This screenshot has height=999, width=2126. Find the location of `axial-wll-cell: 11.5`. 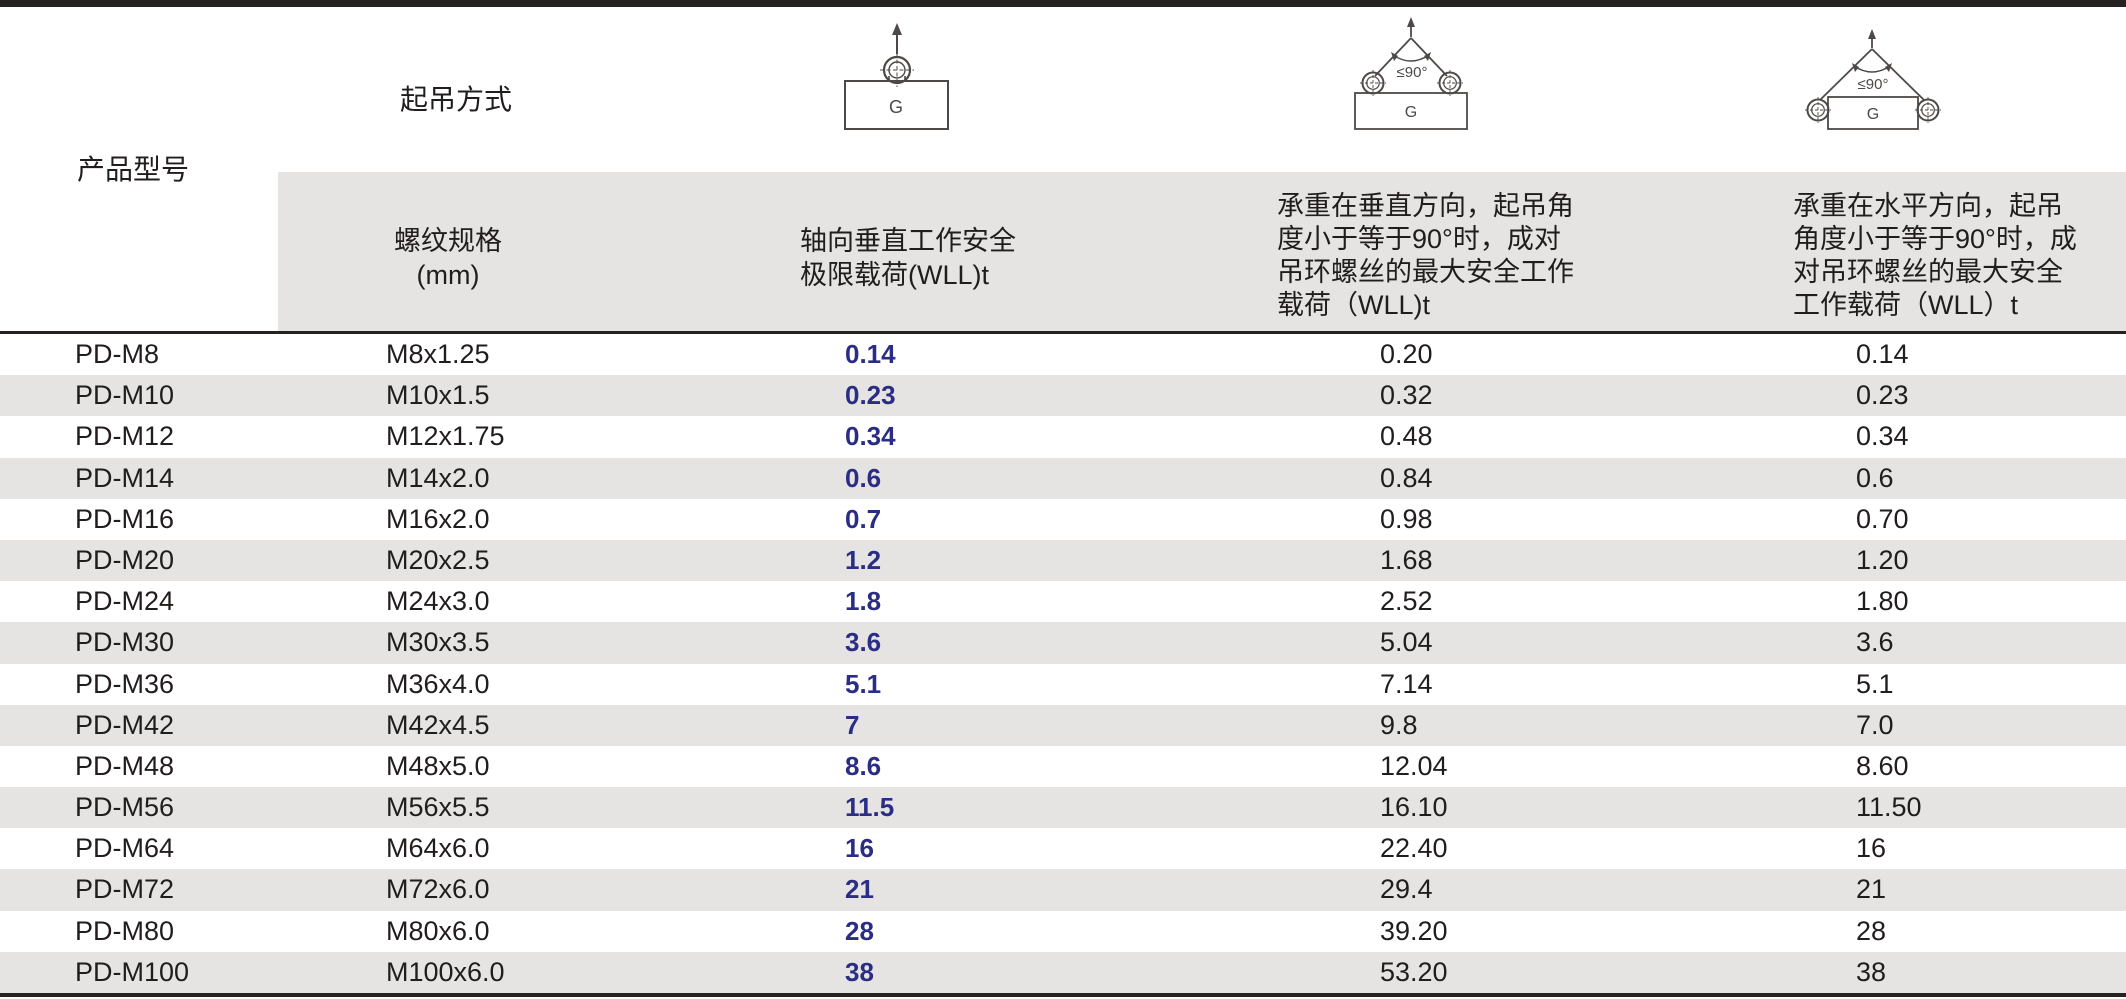

axial-wll-cell: 11.5 is located at coordinates (870, 807).